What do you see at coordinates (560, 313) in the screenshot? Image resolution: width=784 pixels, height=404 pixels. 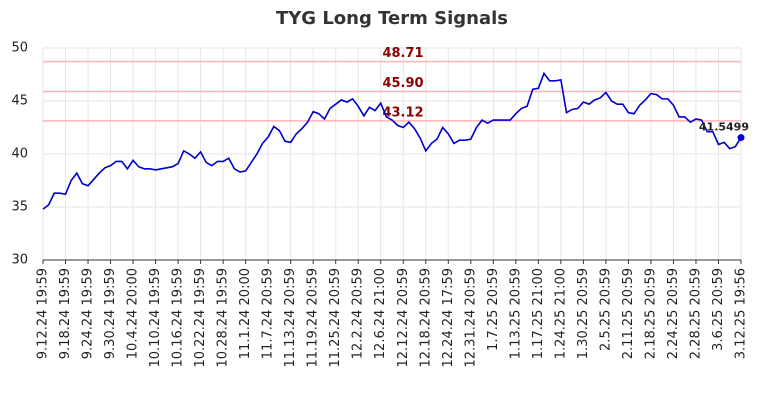 I see `x-tick-label: 1.24.25 21:00` at bounding box center [560, 313].